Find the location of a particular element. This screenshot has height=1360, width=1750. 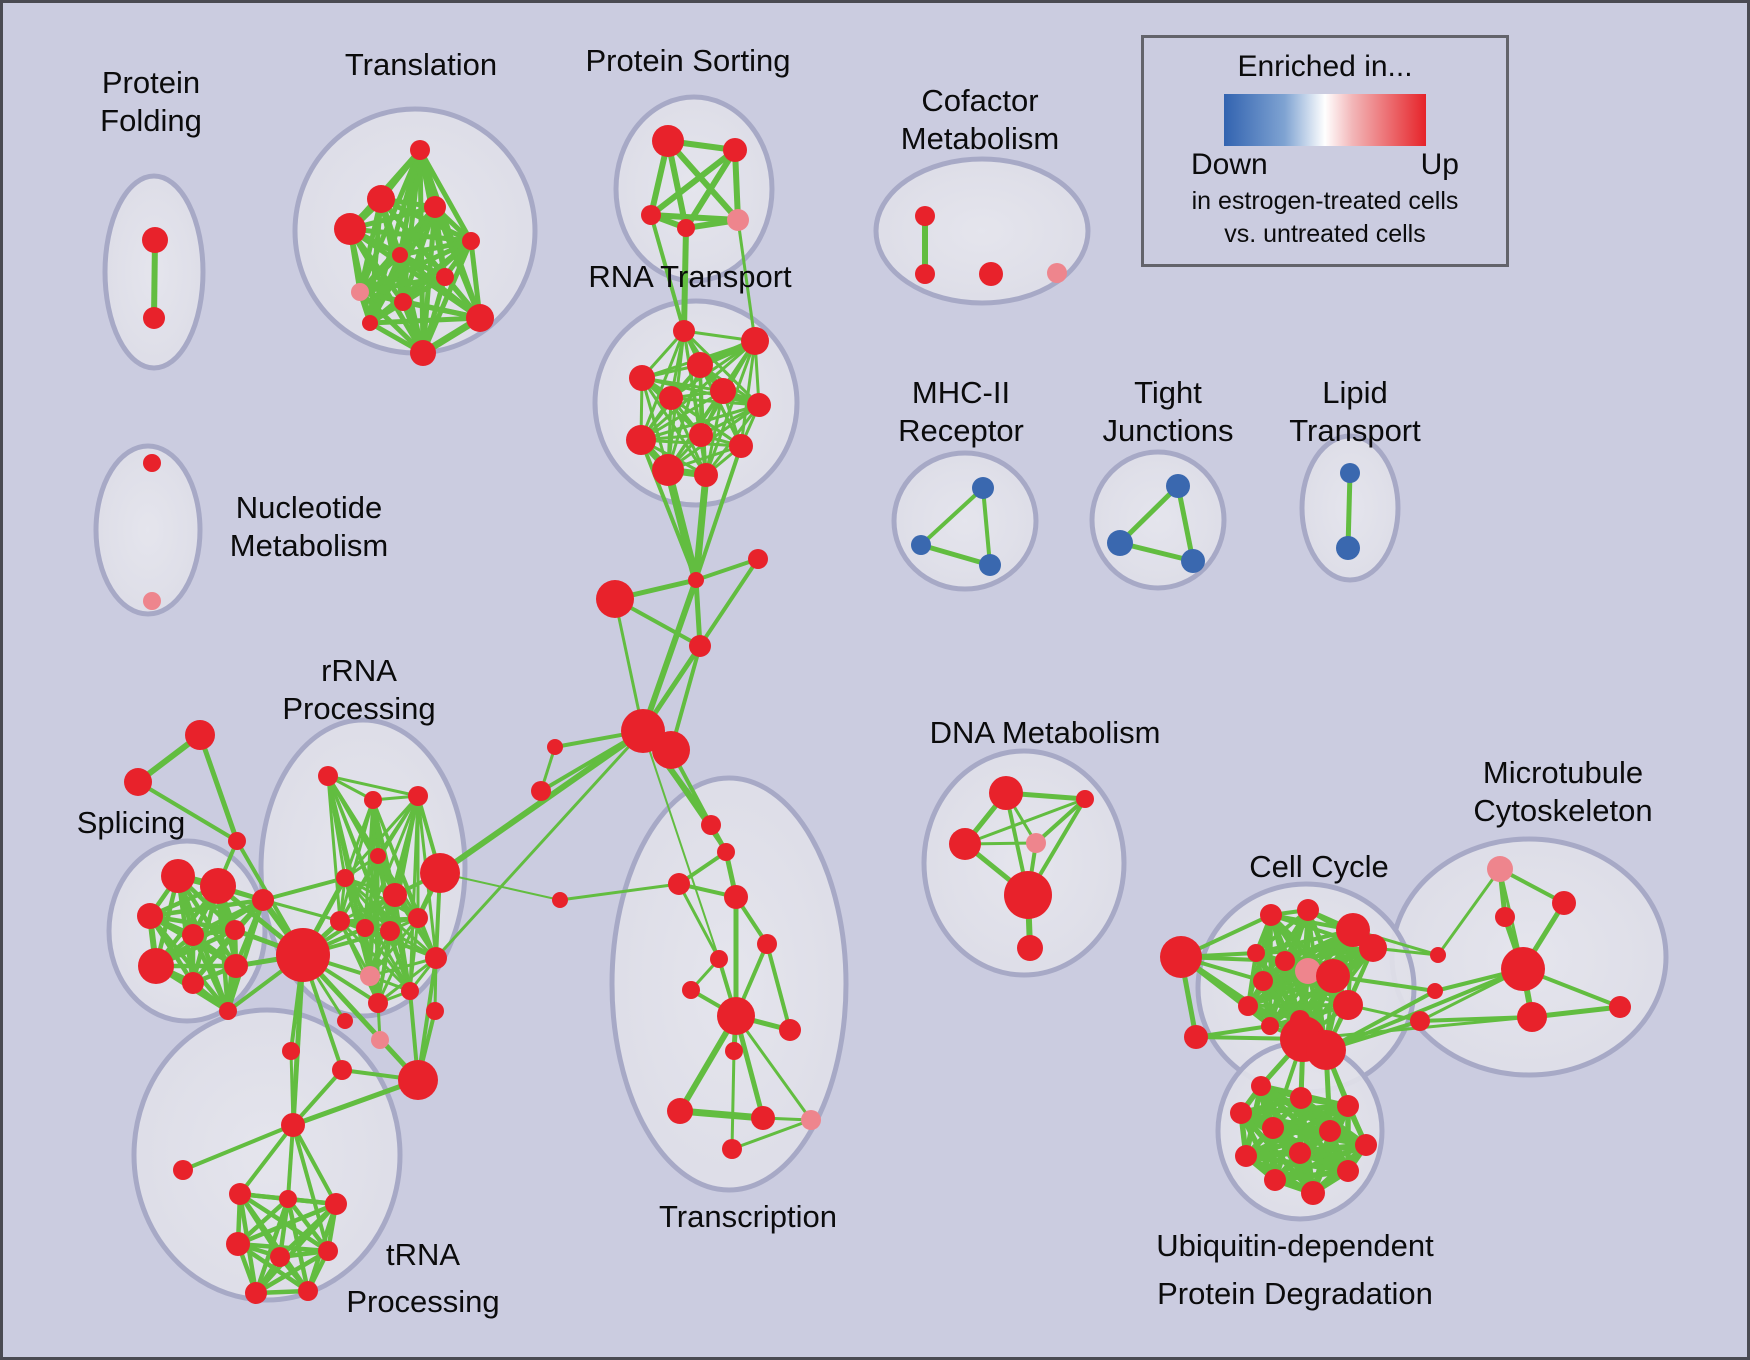

node-k20 is located at coordinates (1420, 1021).